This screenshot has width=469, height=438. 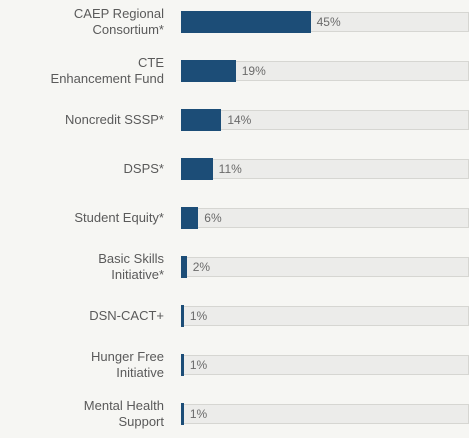 I want to click on category-label: DSPS*, so click(x=143, y=168).